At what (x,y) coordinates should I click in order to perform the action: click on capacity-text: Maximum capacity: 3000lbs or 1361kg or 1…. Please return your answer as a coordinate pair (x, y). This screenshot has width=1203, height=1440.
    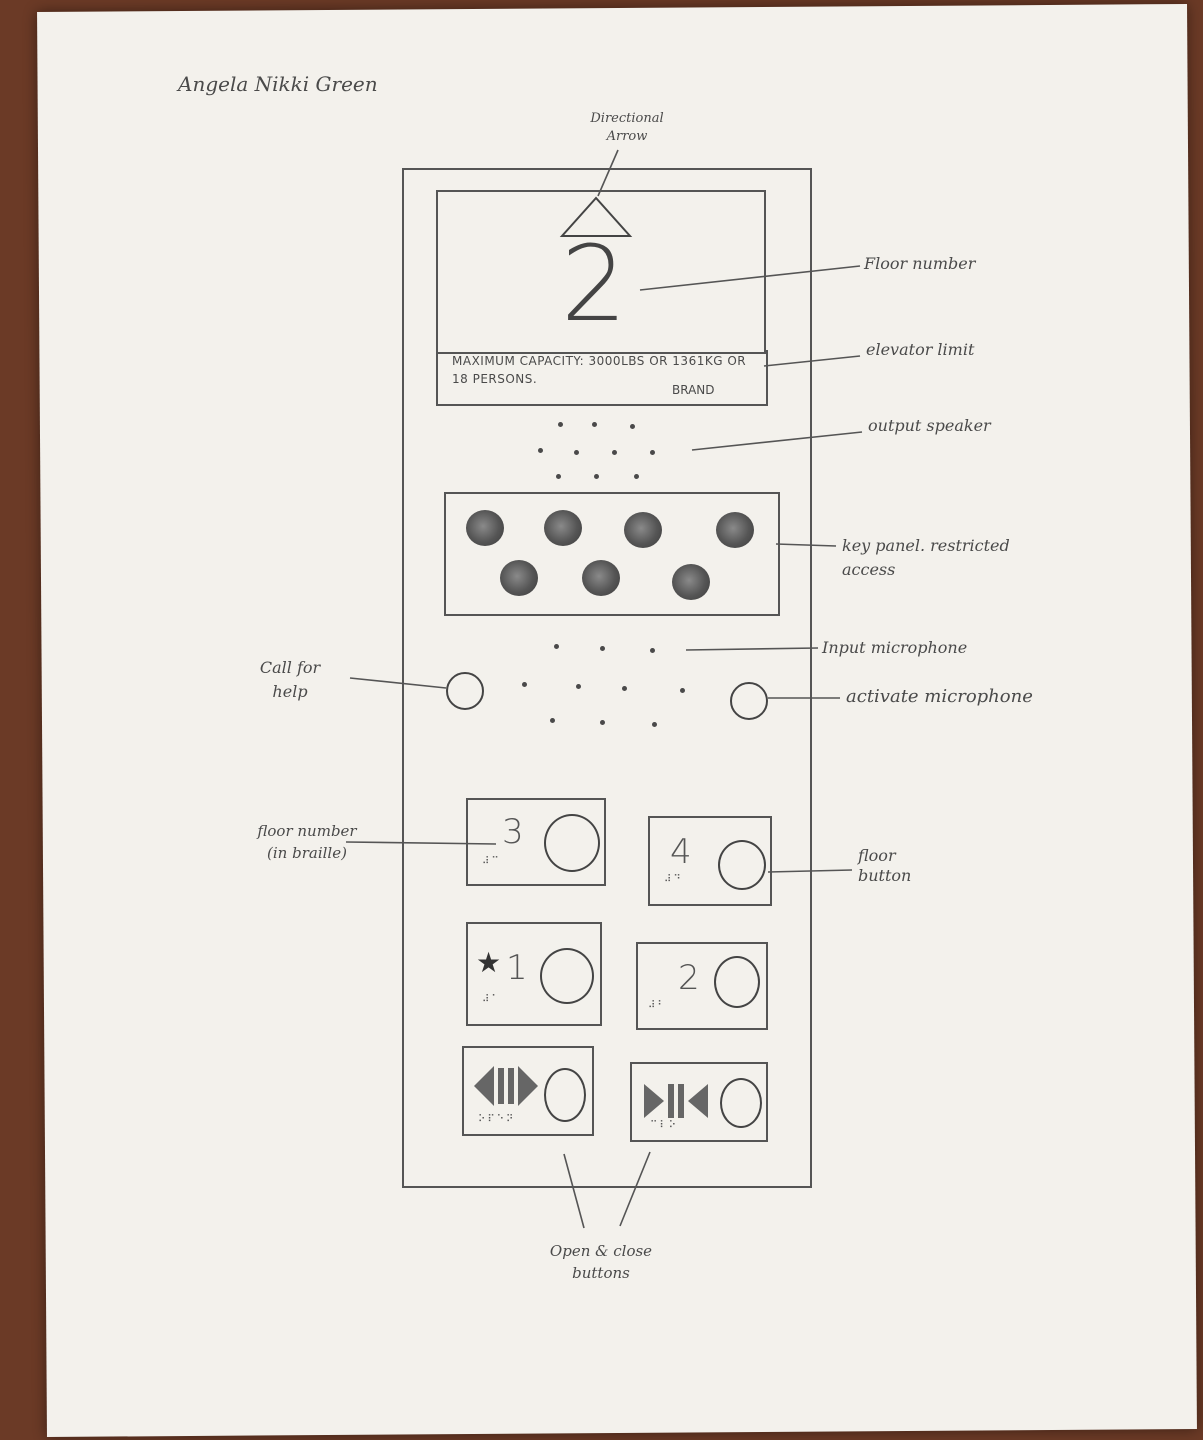
    Looking at the image, I should click on (599, 370).